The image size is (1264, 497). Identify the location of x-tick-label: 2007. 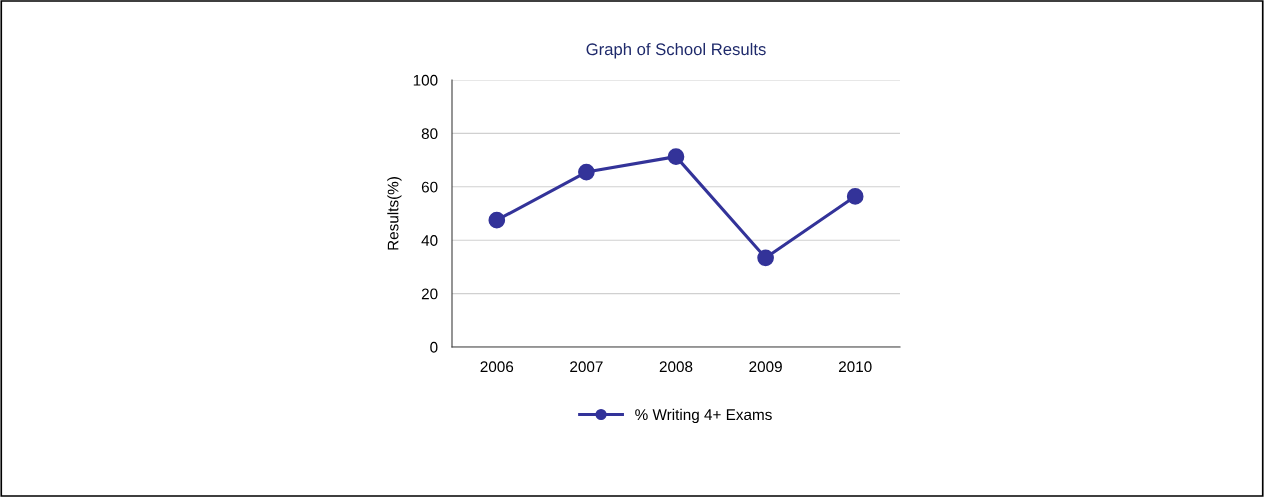
(586, 367).